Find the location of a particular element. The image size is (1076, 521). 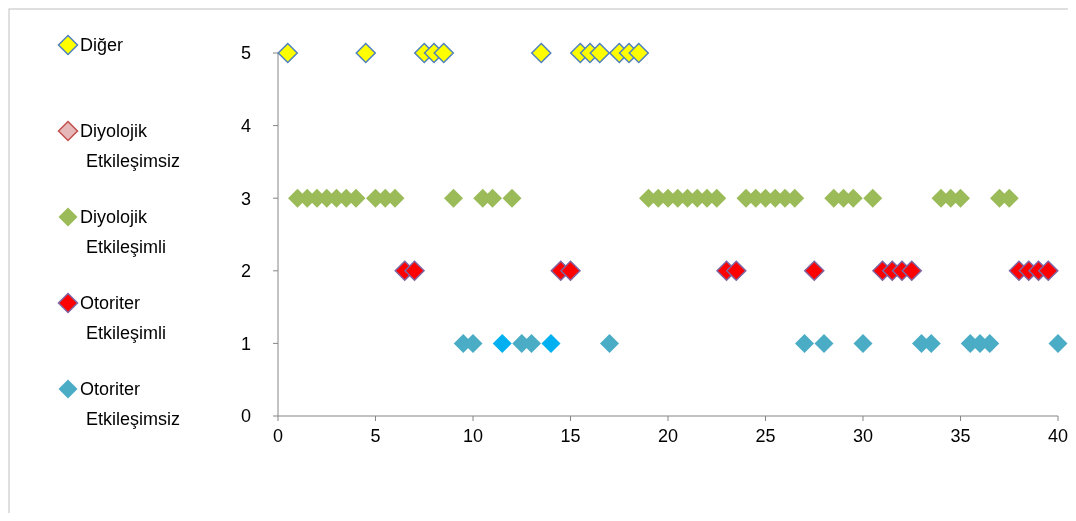

x-tick-label: 5 is located at coordinates (375, 436).